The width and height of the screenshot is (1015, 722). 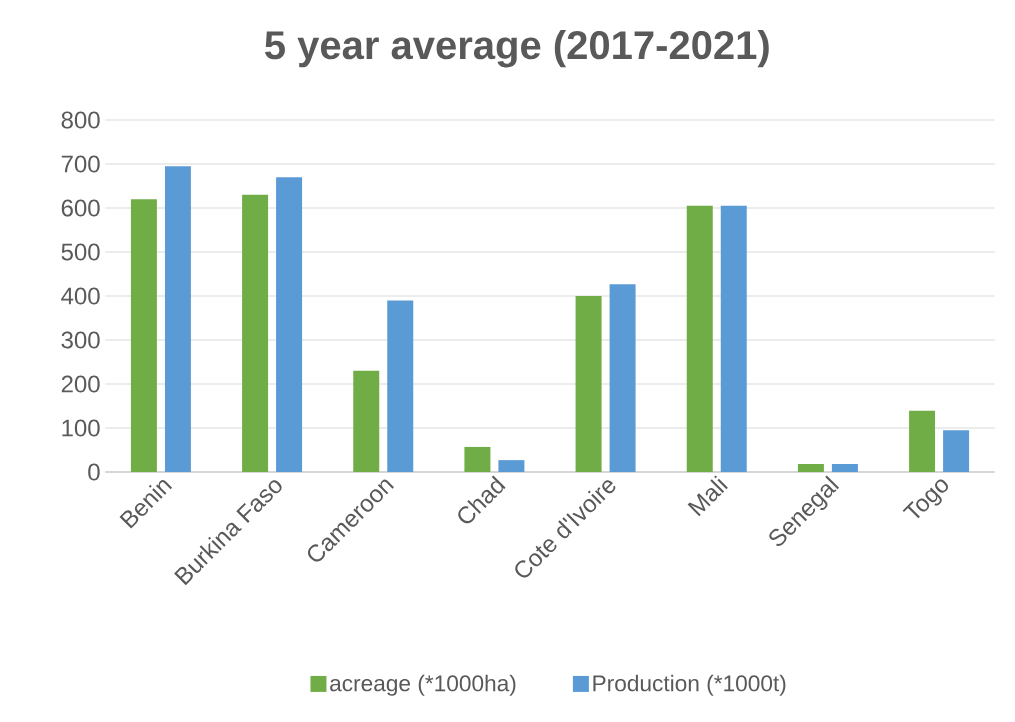 I want to click on y-tick-label: 200, so click(x=80, y=384).